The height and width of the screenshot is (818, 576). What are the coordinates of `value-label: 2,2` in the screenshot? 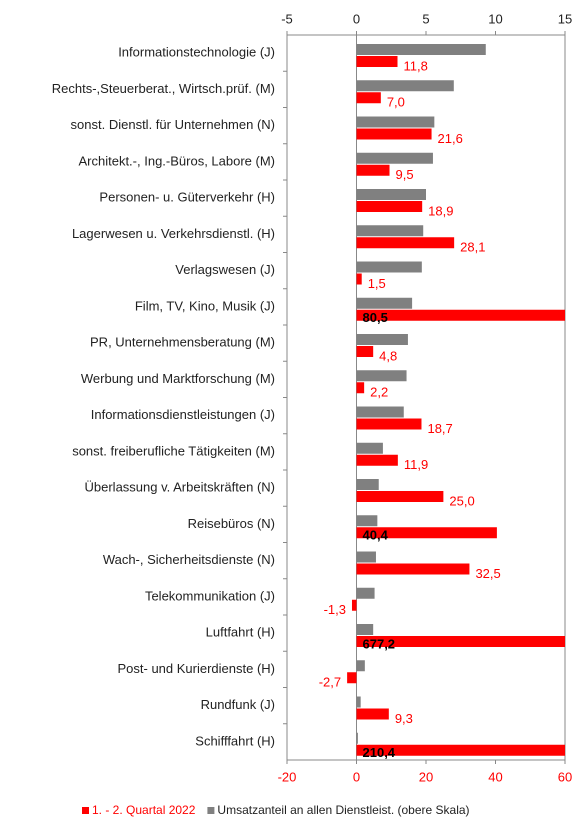 It's located at (379, 392).